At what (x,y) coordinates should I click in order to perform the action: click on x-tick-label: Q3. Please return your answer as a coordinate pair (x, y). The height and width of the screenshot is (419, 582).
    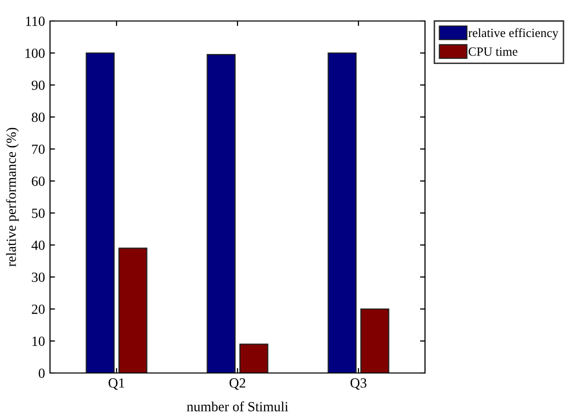
    Looking at the image, I should click on (358, 384).